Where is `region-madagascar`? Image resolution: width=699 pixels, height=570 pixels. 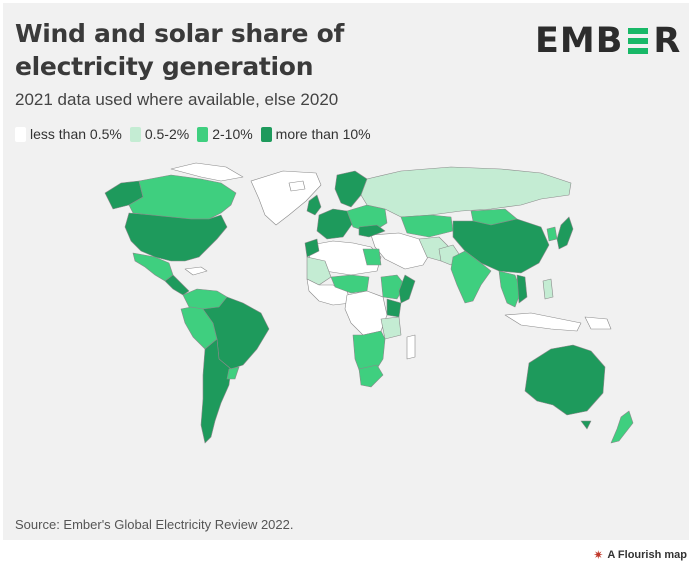
region-madagascar is located at coordinates (411, 347).